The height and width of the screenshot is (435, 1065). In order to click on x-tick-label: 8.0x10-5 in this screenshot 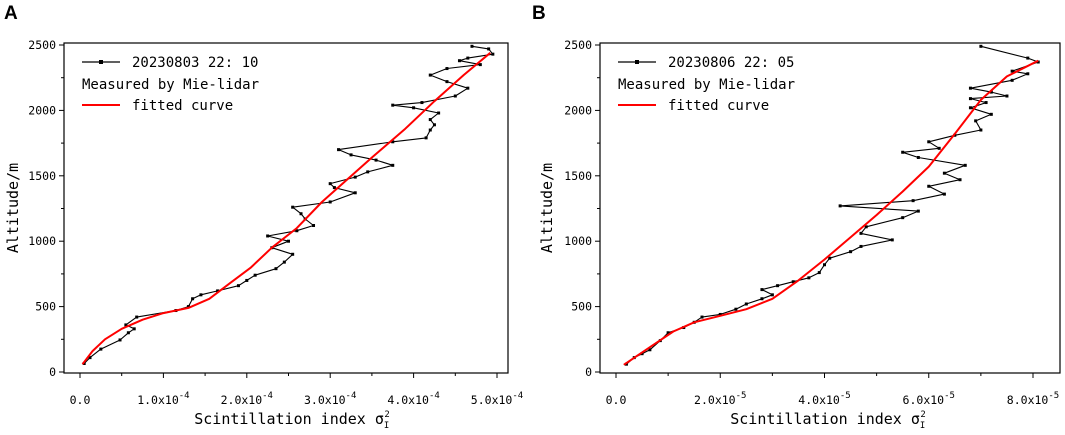, I will do `click(1033, 399)`.